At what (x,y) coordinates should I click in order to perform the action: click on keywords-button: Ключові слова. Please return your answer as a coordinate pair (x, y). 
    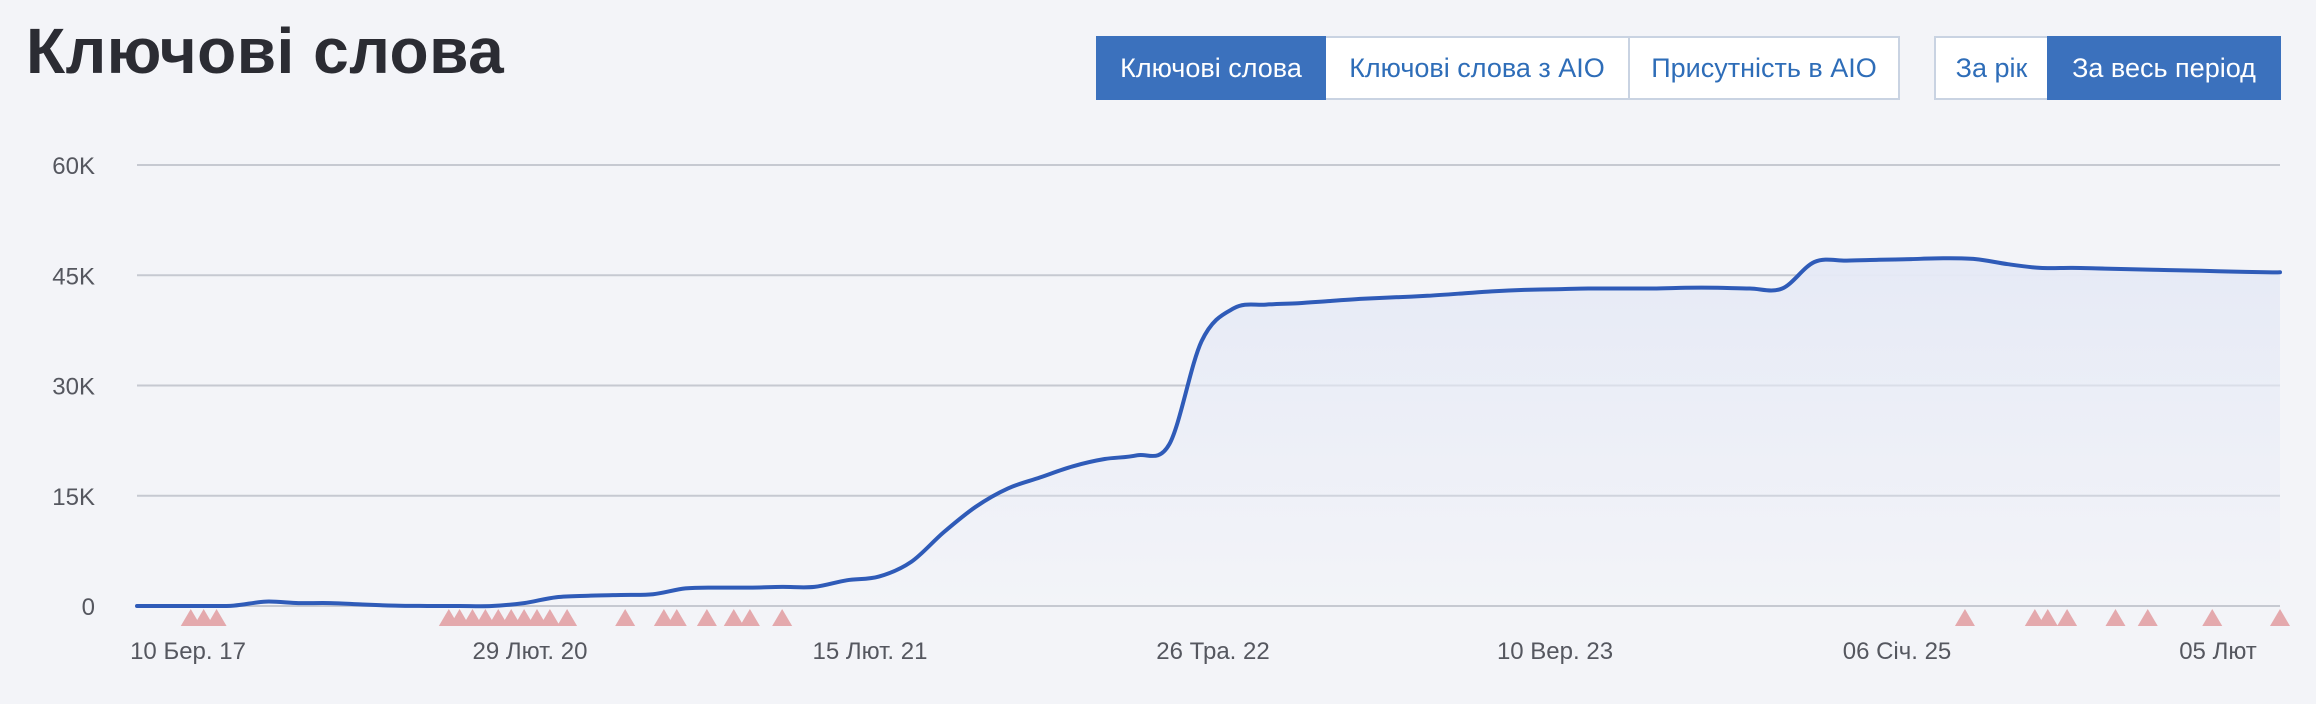
    Looking at the image, I should click on (1211, 68).